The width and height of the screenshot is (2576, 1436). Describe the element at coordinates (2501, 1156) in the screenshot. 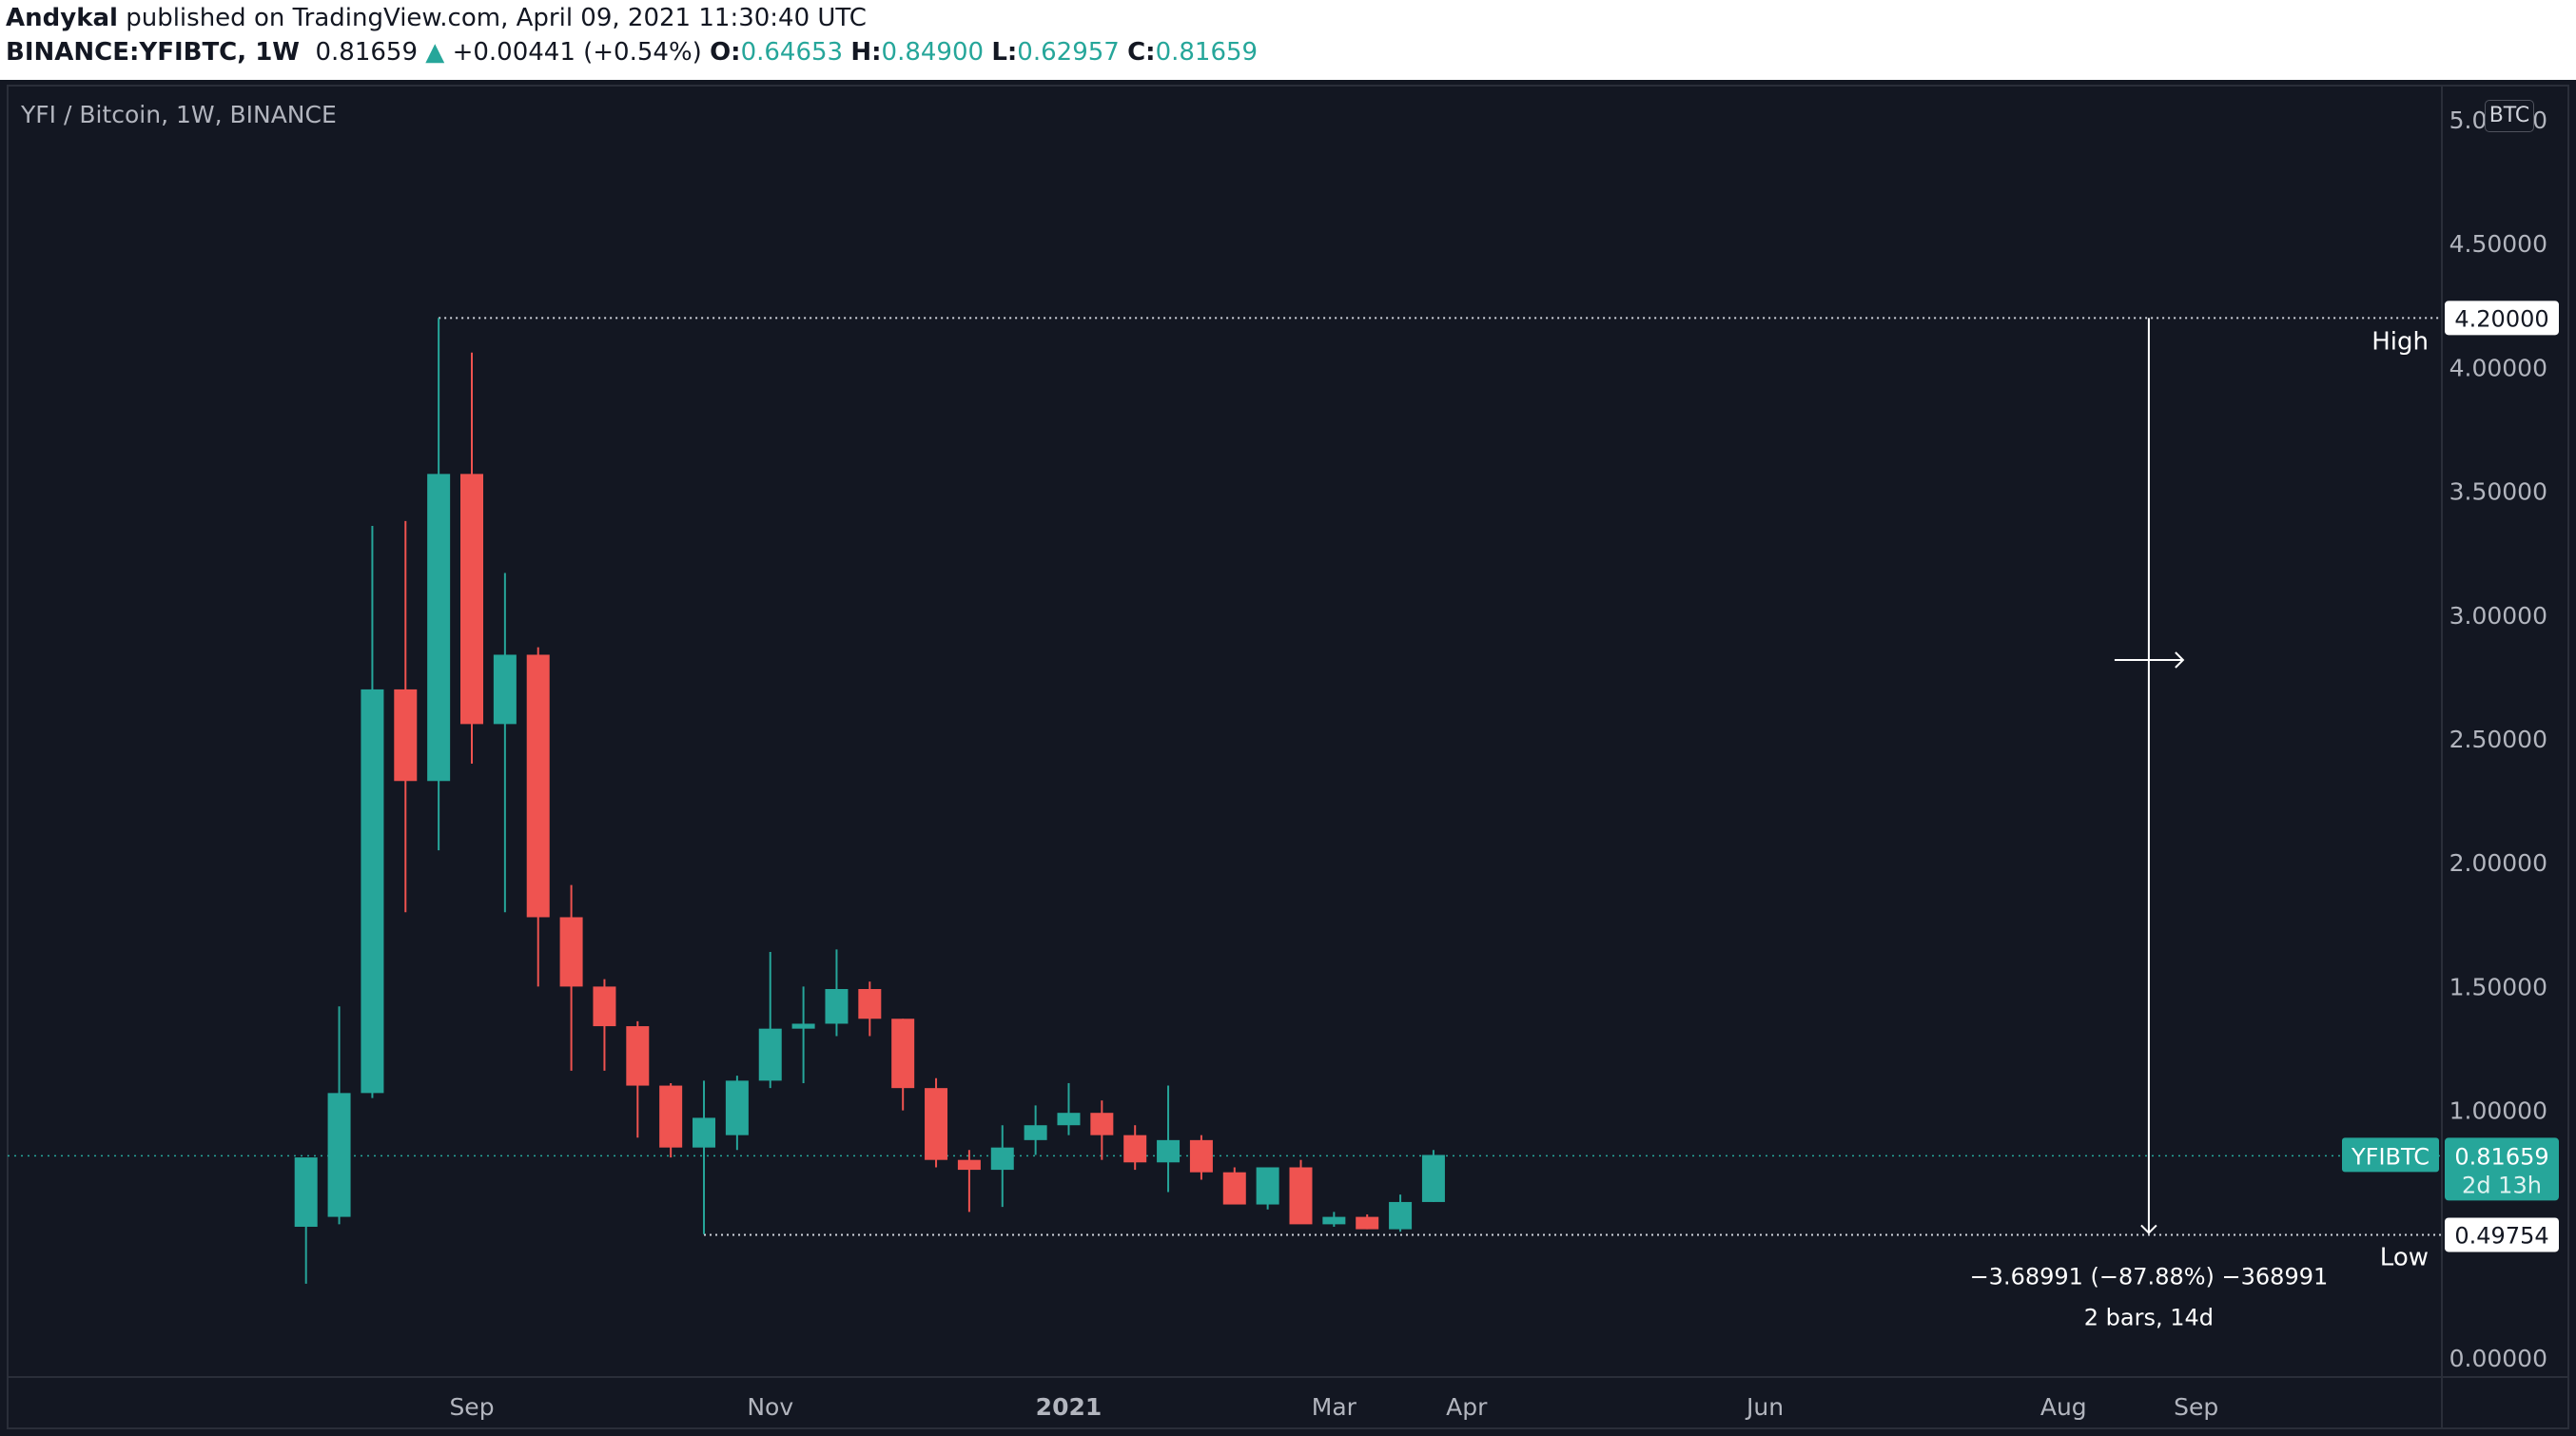

I see `current-price-value: 0.81659` at that location.